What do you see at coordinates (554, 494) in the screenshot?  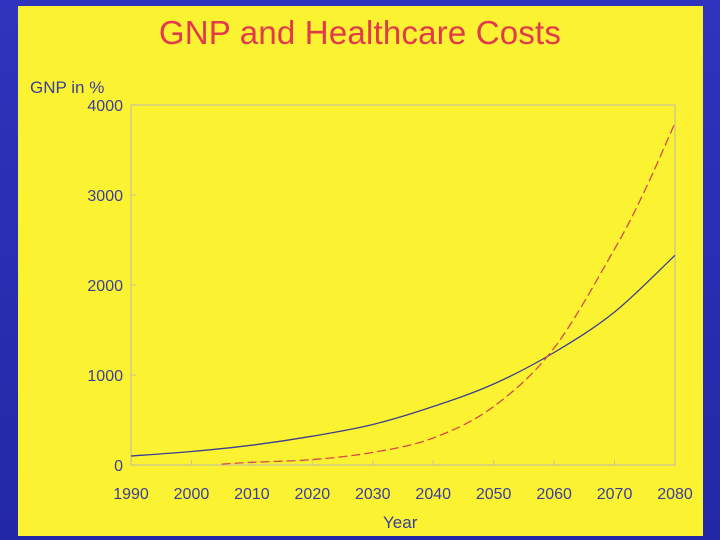 I see `x-tick-label-2060: 2060` at bounding box center [554, 494].